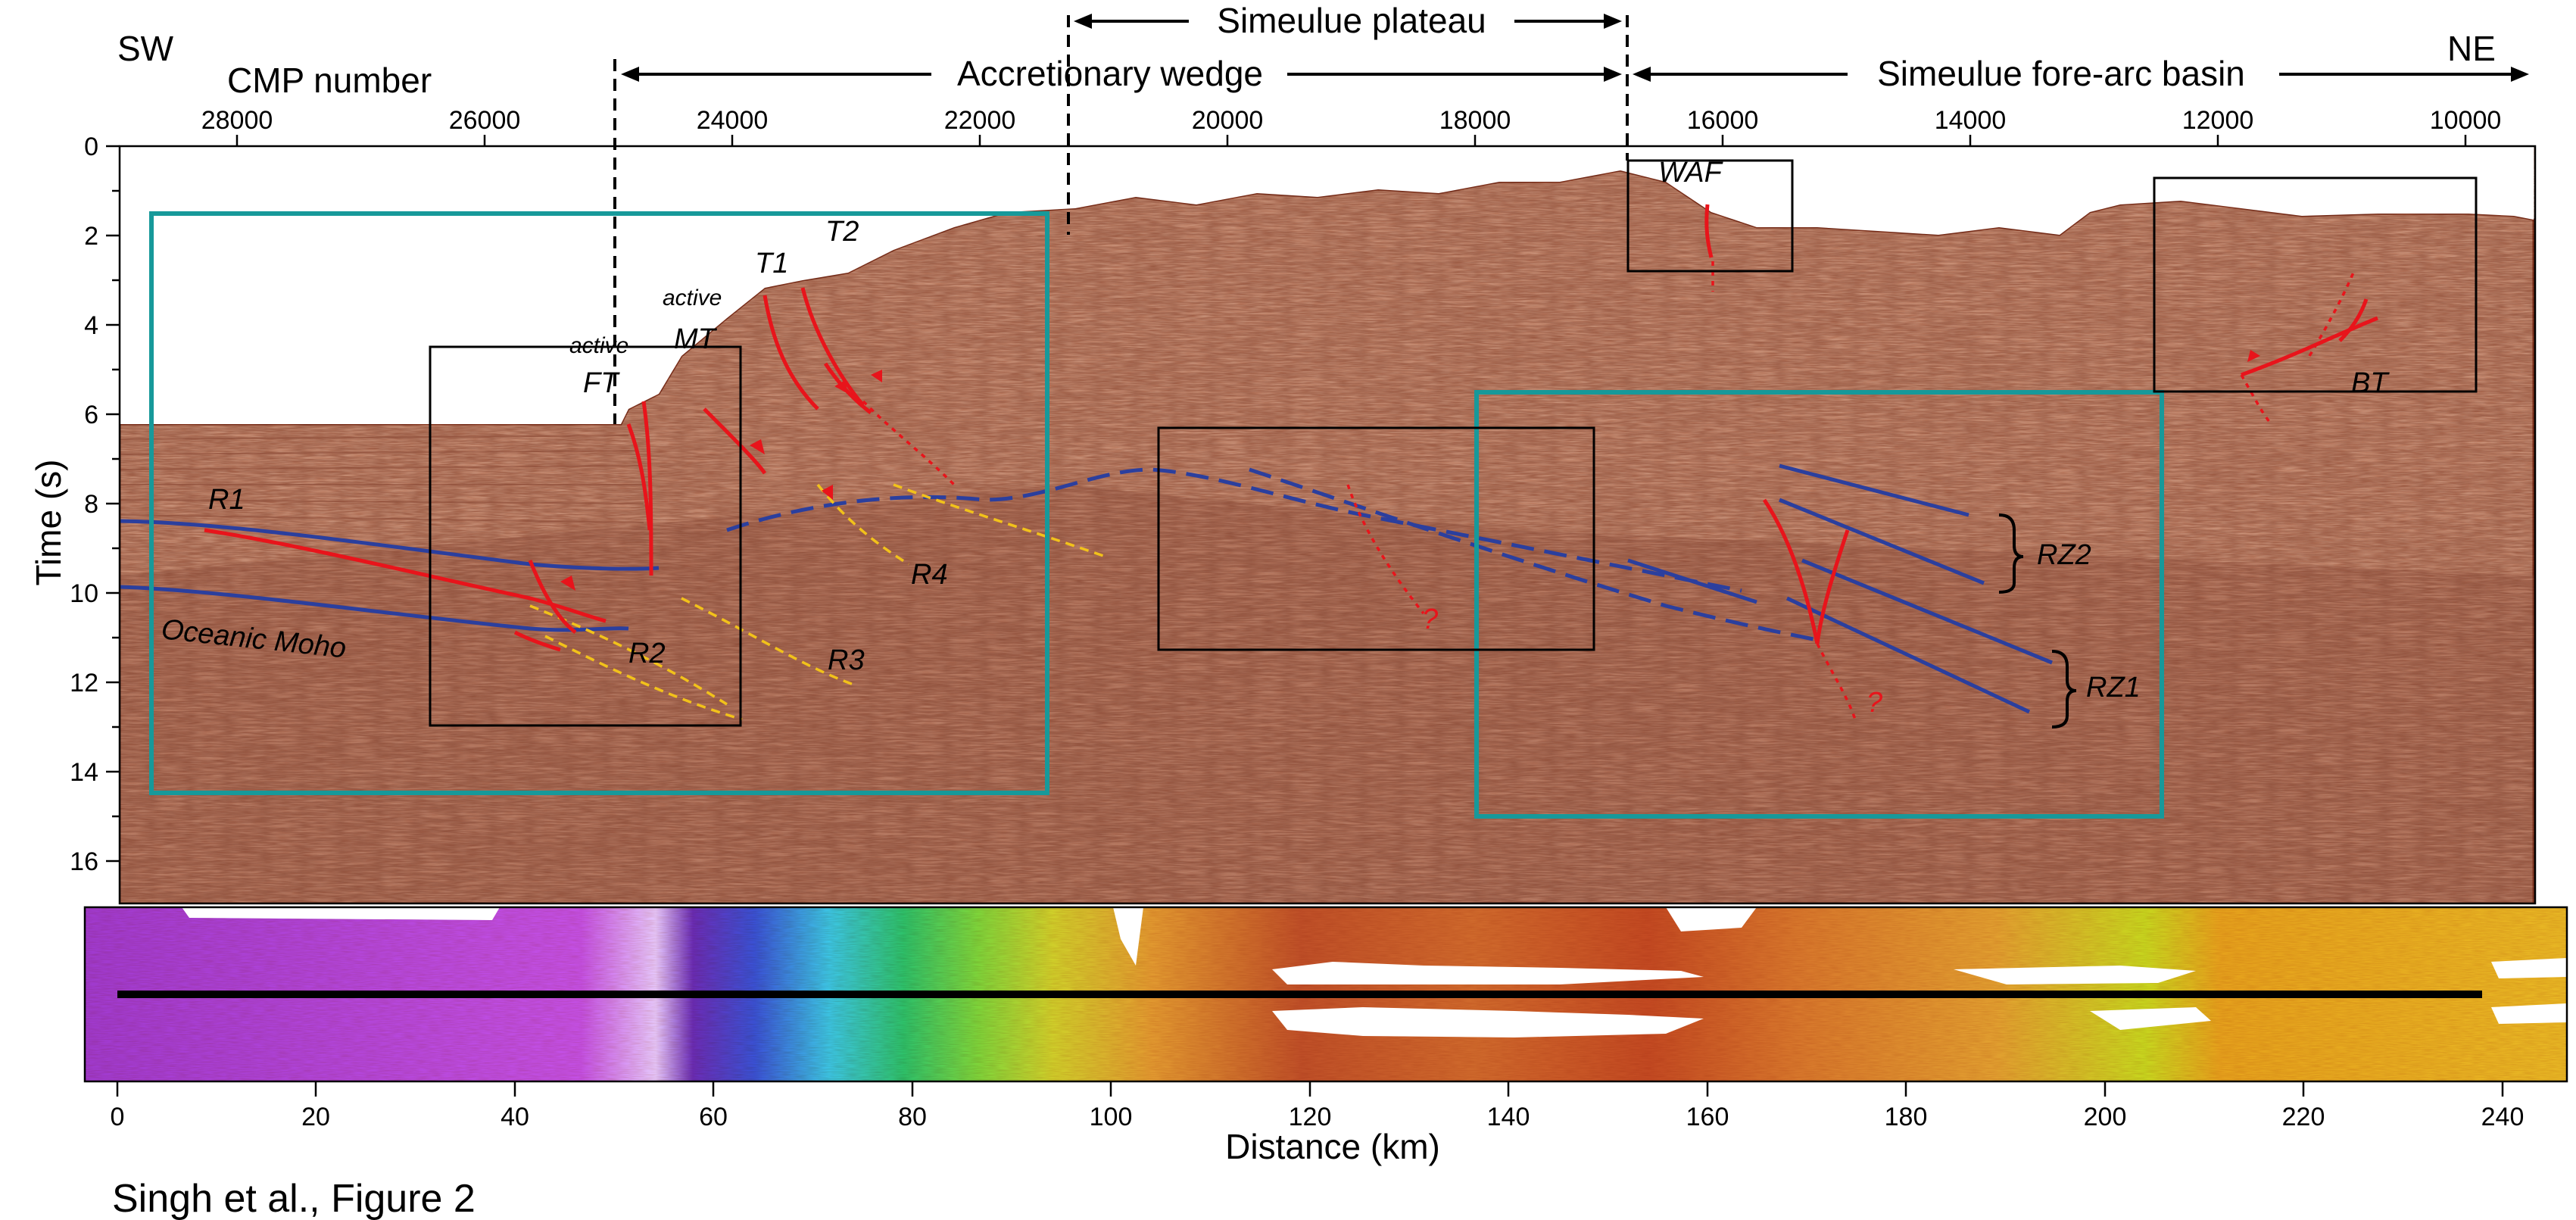 The width and height of the screenshot is (2576, 1220). What do you see at coordinates (1310, 1117) in the screenshot?
I see `distance-tick-label: 120` at bounding box center [1310, 1117].